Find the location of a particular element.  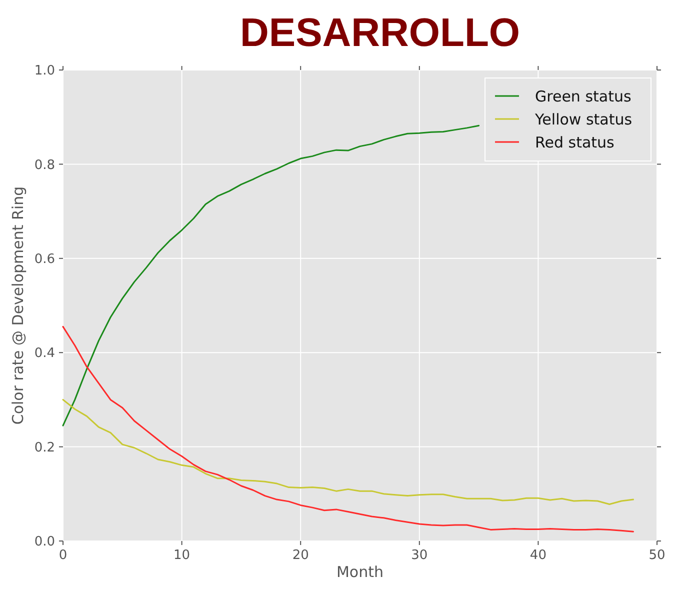

y-tick-label: 0.4 is located at coordinates (44, 354).